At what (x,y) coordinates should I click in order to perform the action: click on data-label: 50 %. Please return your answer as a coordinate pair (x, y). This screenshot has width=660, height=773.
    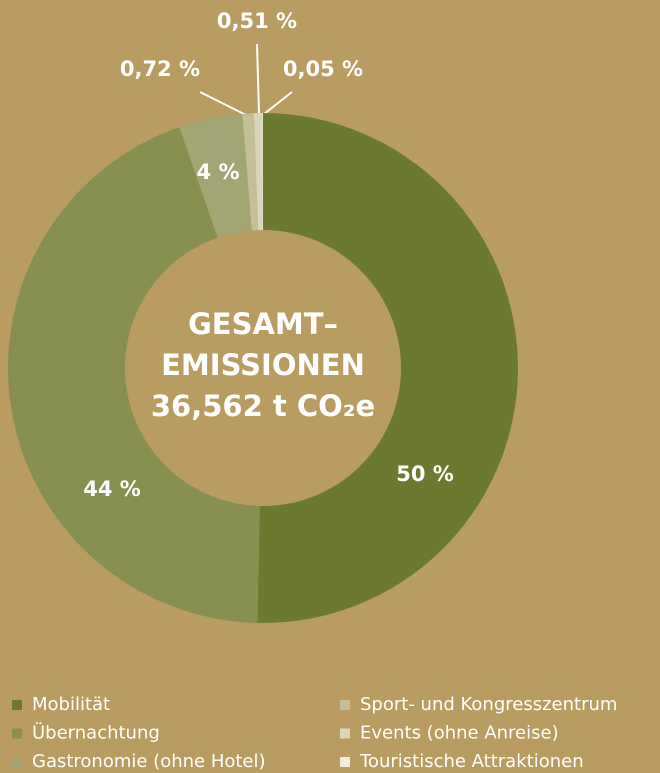
    Looking at the image, I should click on (425, 474).